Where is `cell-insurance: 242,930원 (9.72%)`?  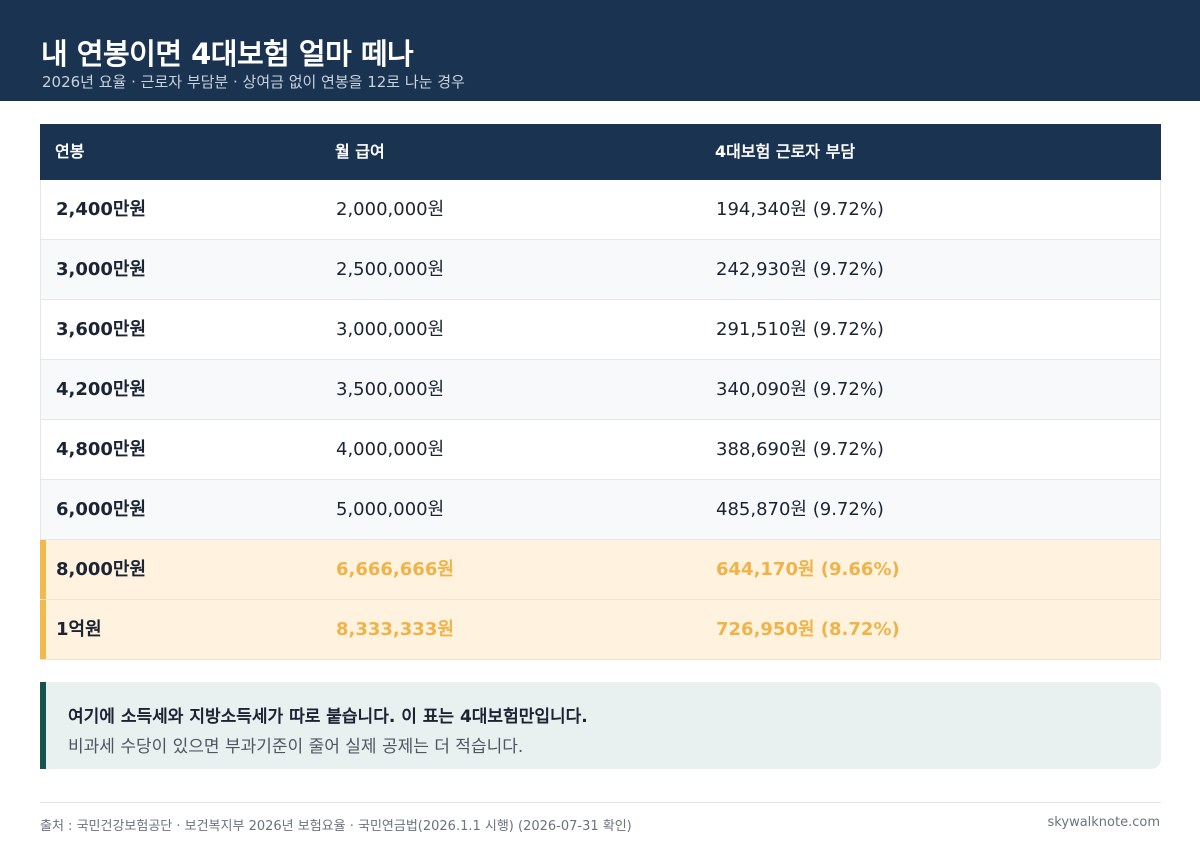 cell-insurance: 242,930원 (9.72%) is located at coordinates (800, 269).